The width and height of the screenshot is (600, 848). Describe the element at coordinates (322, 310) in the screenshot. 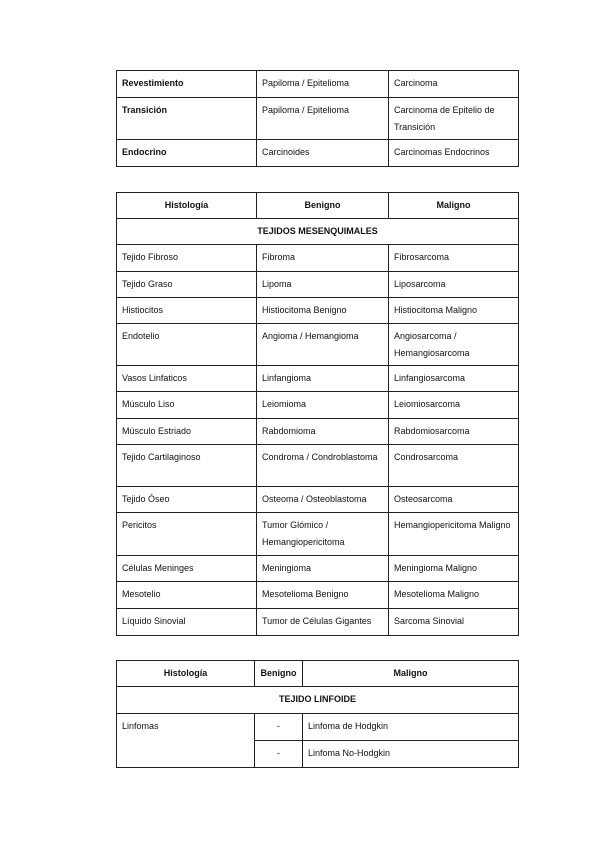

I see `benign-cell: Histiocitoma Benigno` at that location.